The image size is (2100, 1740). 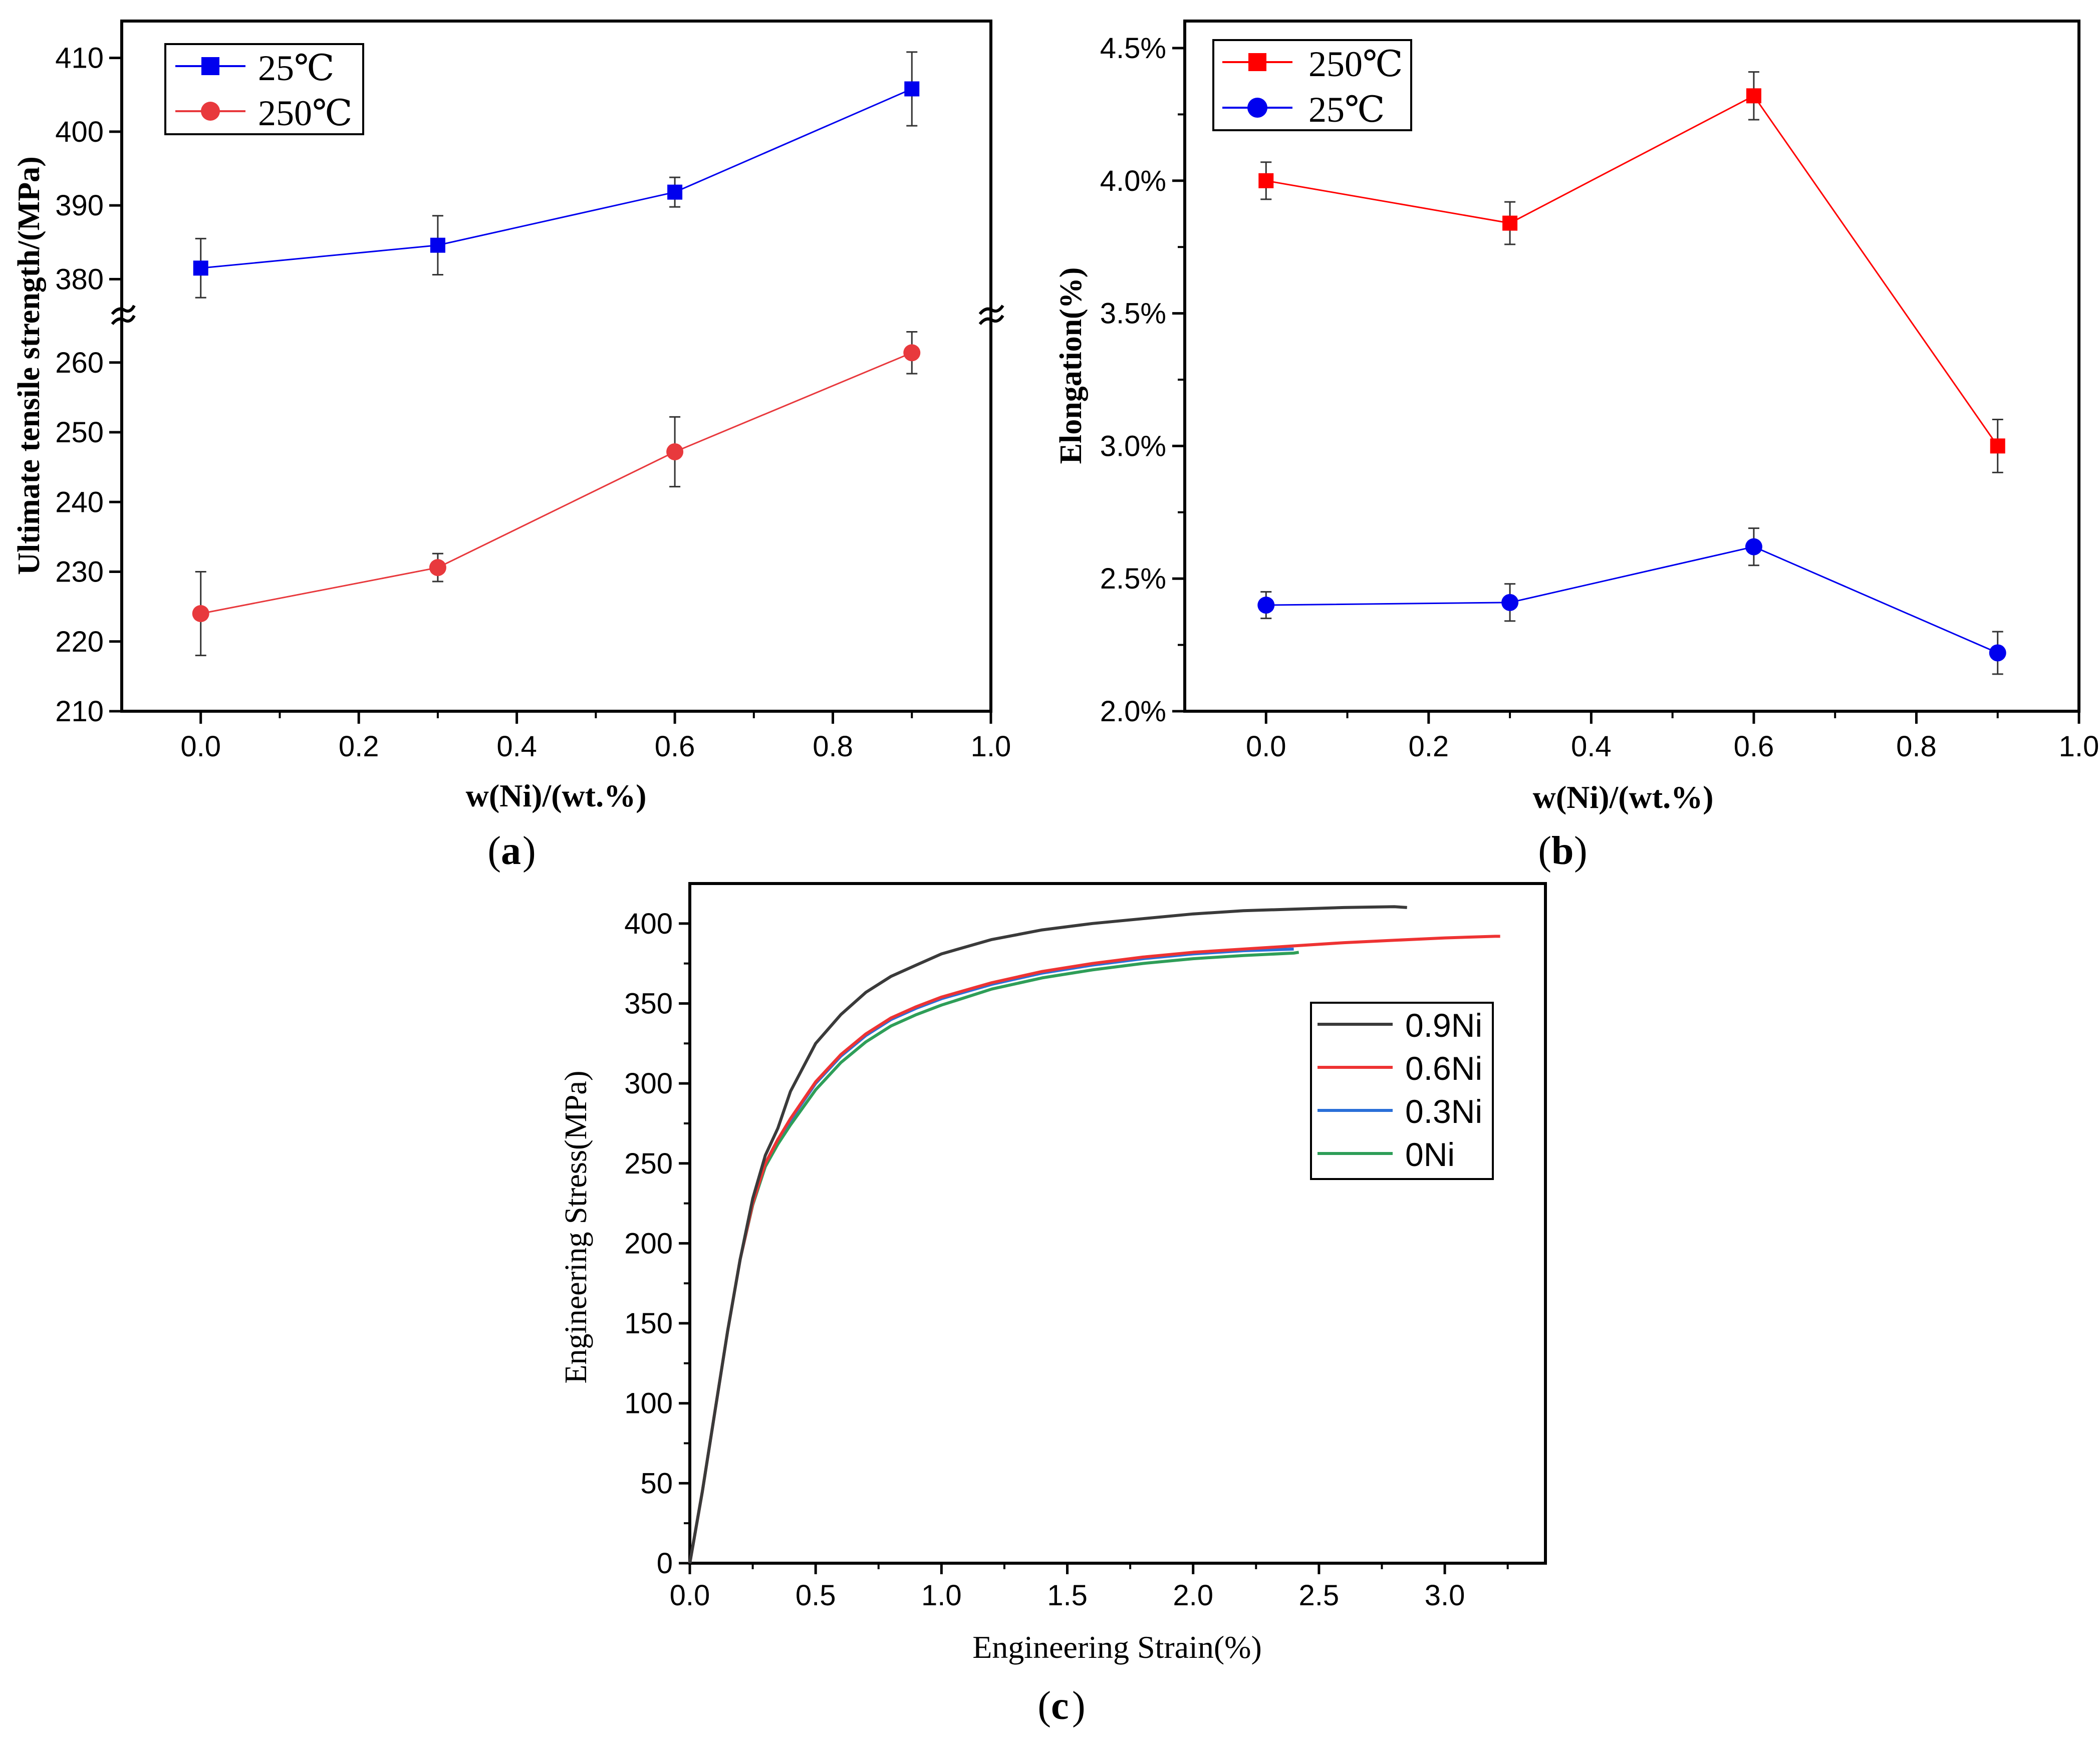 I want to click on x-tick-label: 2.5, so click(x=1320, y=1596).